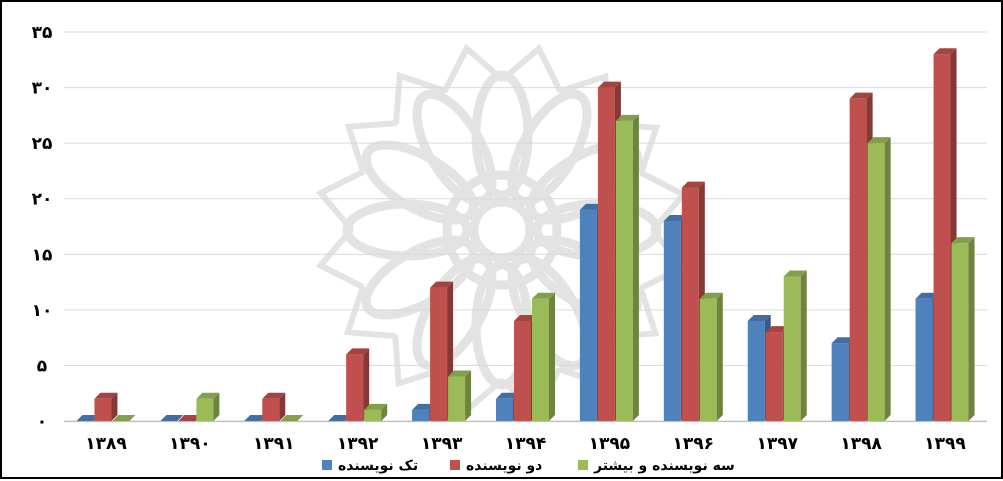 The image size is (1003, 481). Describe the element at coordinates (694, 444) in the screenshot. I see `x-tick-label: ۱۳۹۶` at that location.